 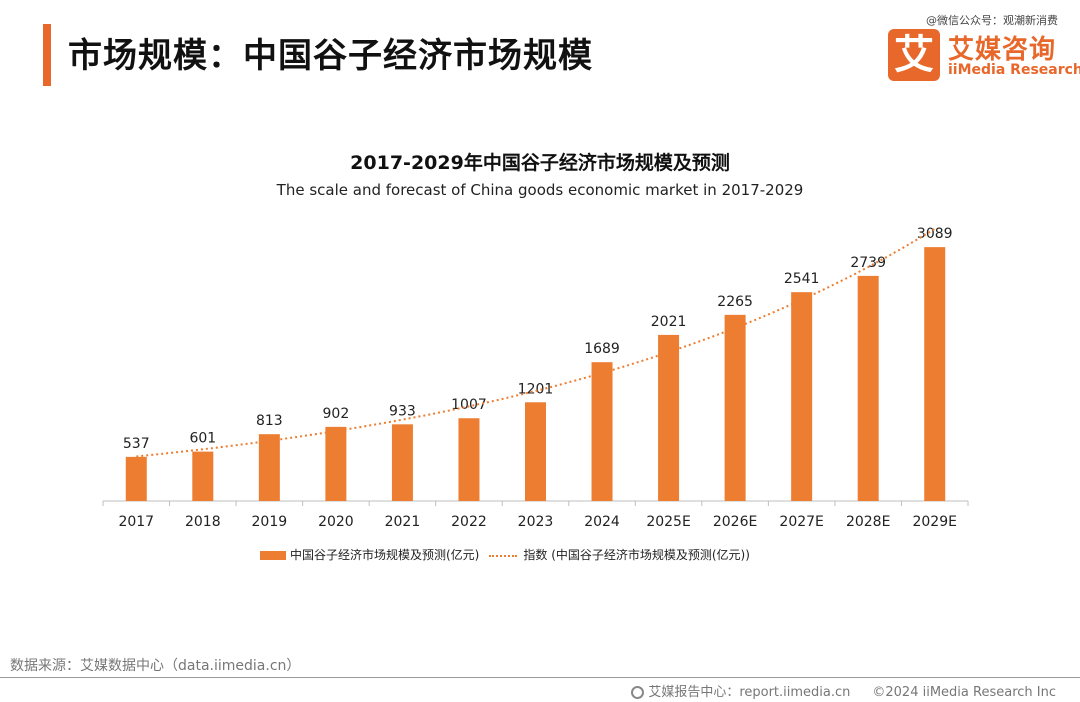 What do you see at coordinates (336, 463) in the screenshot?
I see `bar-2020` at bounding box center [336, 463].